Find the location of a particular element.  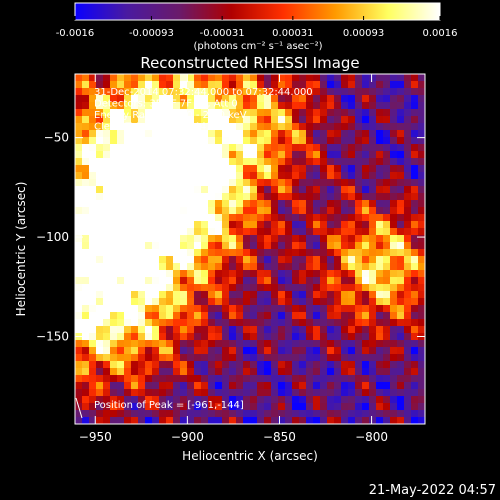

colorbar-tick-label: -0.0016 is located at coordinates (75, 33).